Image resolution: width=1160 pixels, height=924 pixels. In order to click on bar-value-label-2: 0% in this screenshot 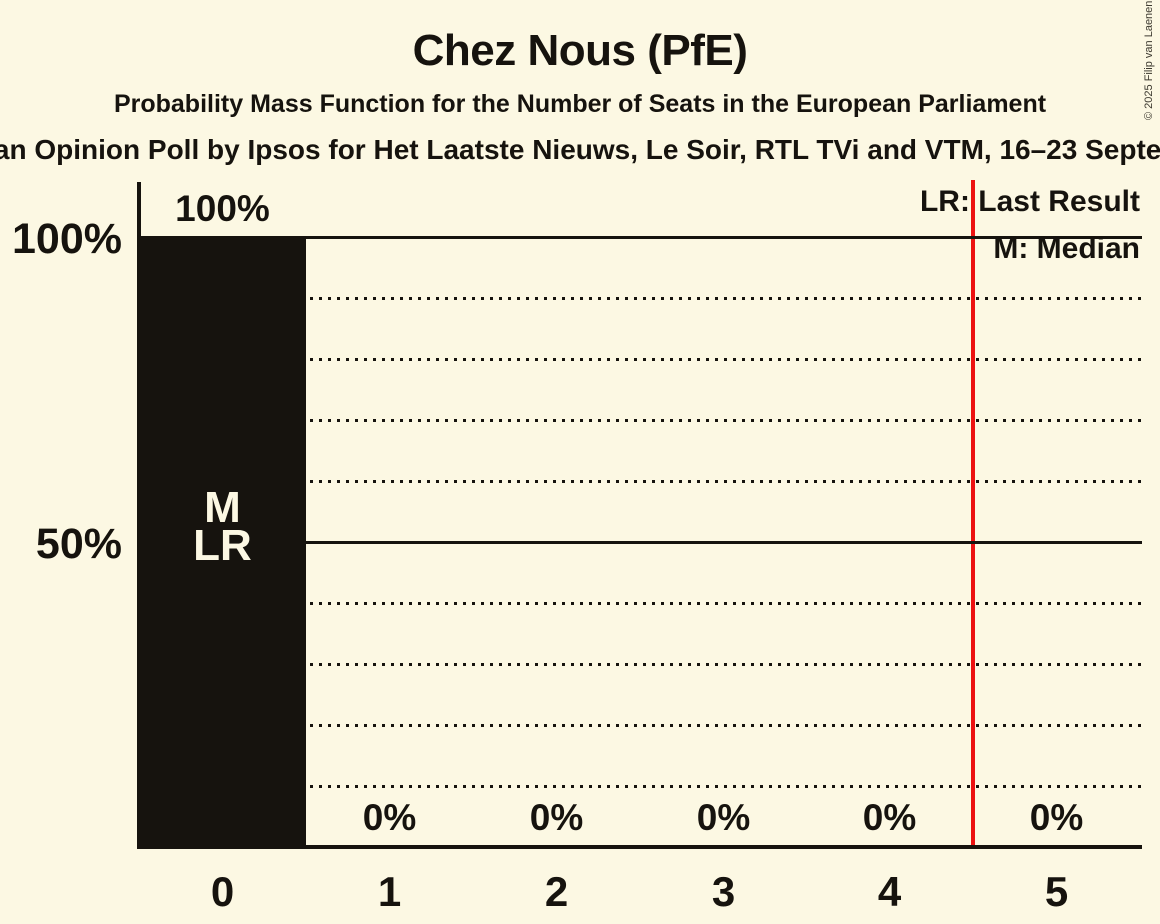, I will do `click(556, 817)`.